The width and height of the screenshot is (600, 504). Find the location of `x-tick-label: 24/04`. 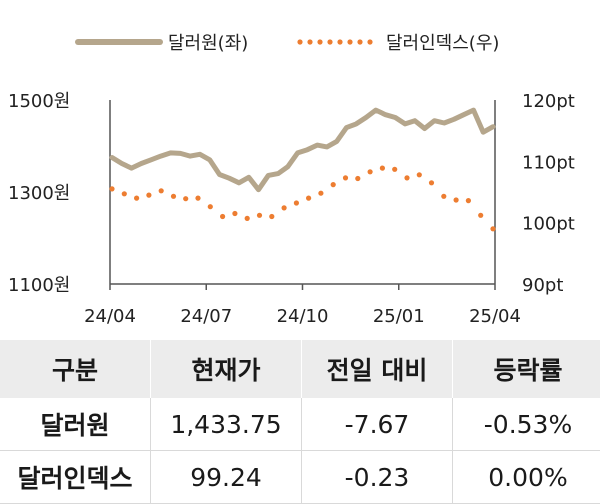

x-tick-label: 24/04 is located at coordinates (110, 316).